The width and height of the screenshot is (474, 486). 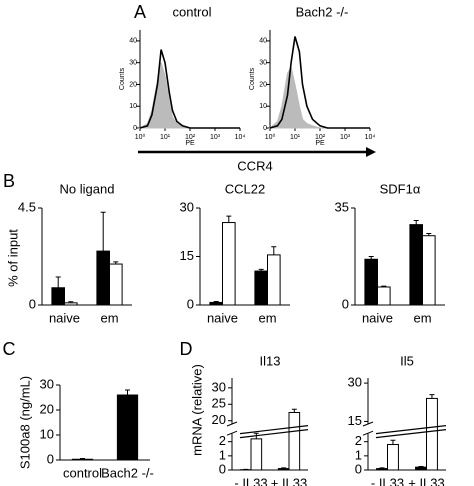 What do you see at coordinates (270, 360) in the screenshot?
I see `chart-title: Il13` at bounding box center [270, 360].